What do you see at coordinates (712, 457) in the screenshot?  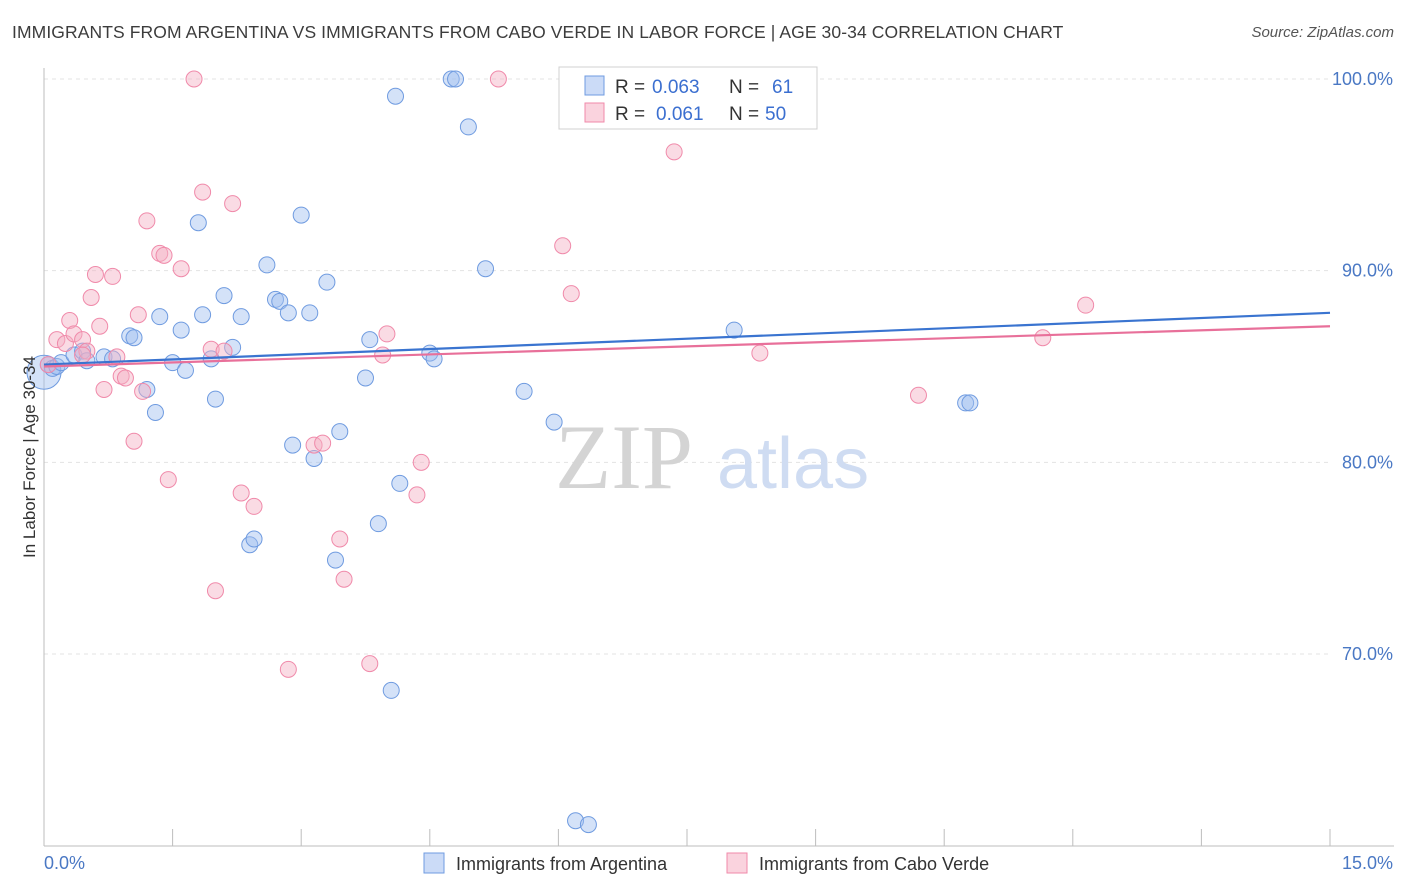 I see `watermark: ZIP atlas` at bounding box center [712, 457].